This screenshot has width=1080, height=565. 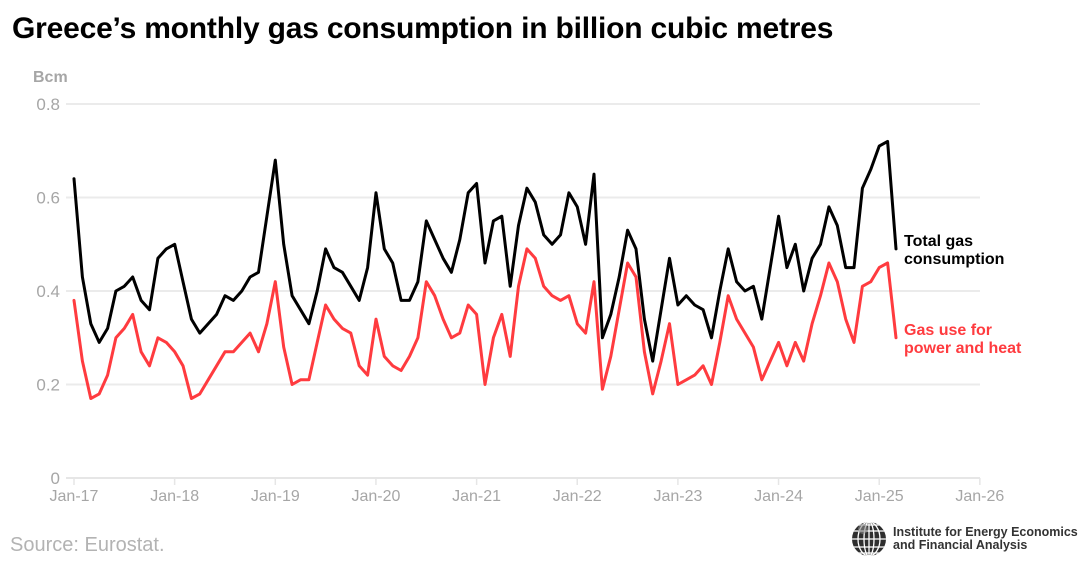 I want to click on y-axis-ticks: 0 0.2 0.4 0.6 0.8, so click(x=48, y=291).